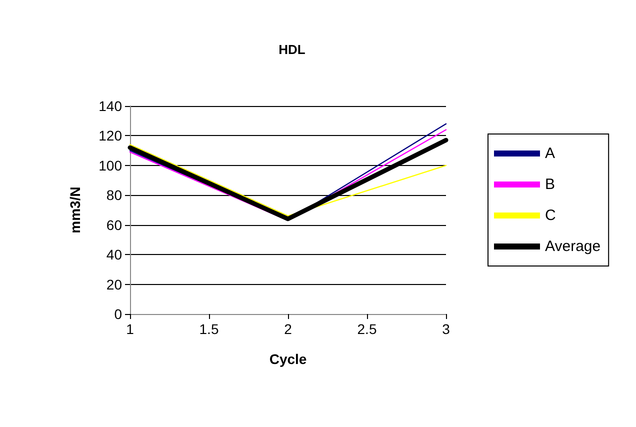 The image size is (636, 427). I want to click on y-tick-label: 140, so click(110, 106).